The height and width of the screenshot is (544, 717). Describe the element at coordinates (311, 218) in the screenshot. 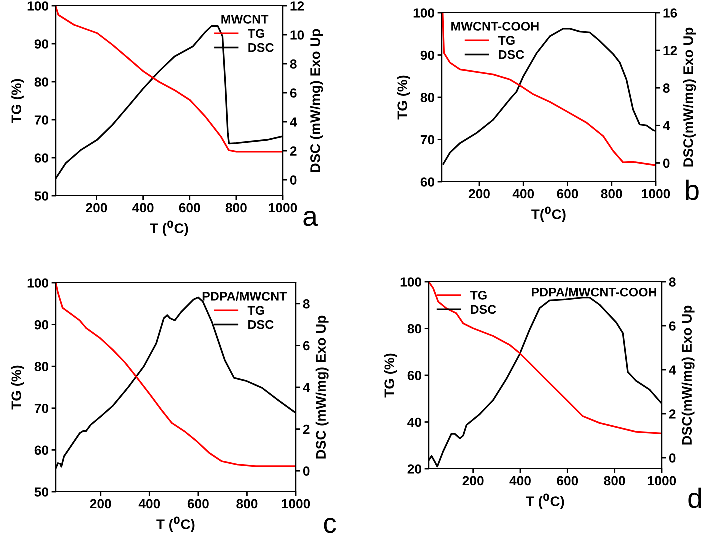

I see `text: a` at that location.